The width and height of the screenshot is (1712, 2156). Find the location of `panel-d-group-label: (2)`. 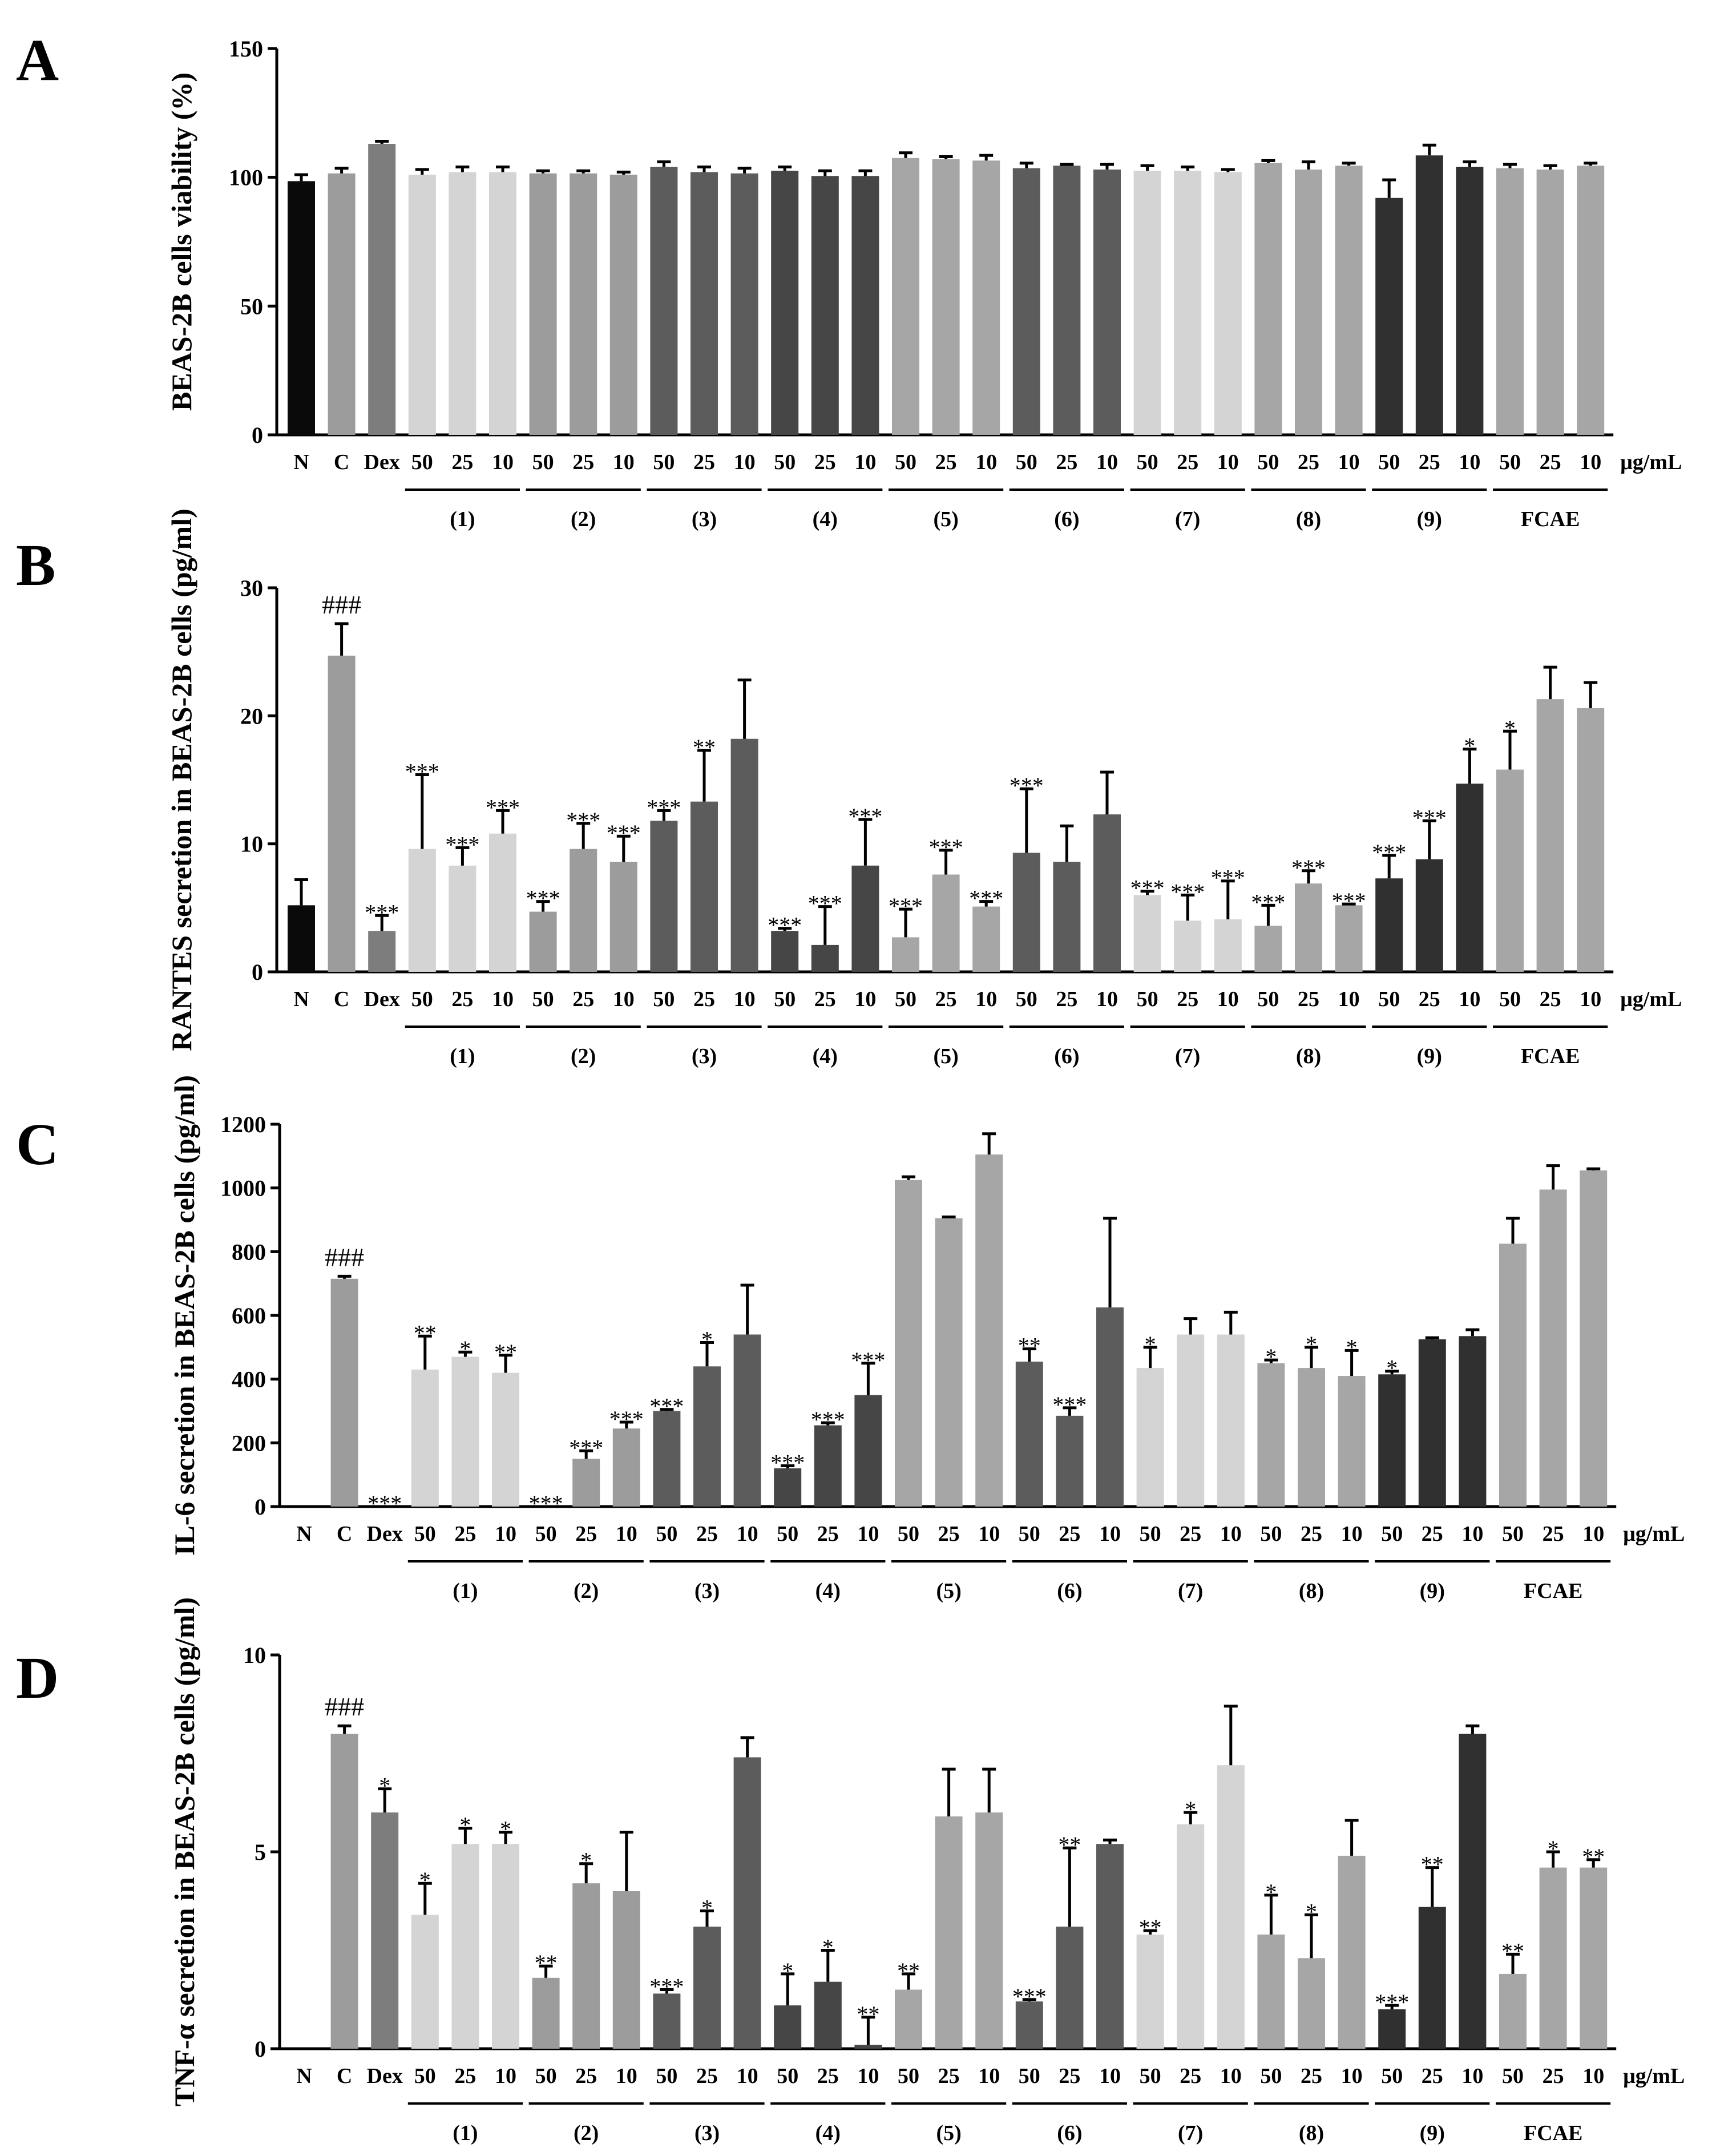

panel-d-group-label: (2) is located at coordinates (586, 2133).